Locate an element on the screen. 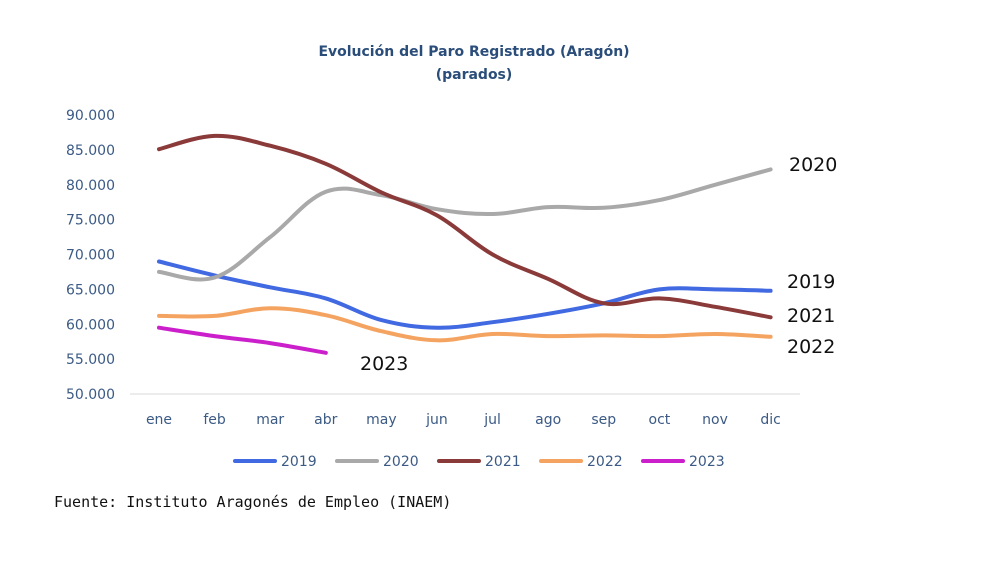 The height and width of the screenshot is (567, 1000). x-tick-label: abr is located at coordinates (325, 420).